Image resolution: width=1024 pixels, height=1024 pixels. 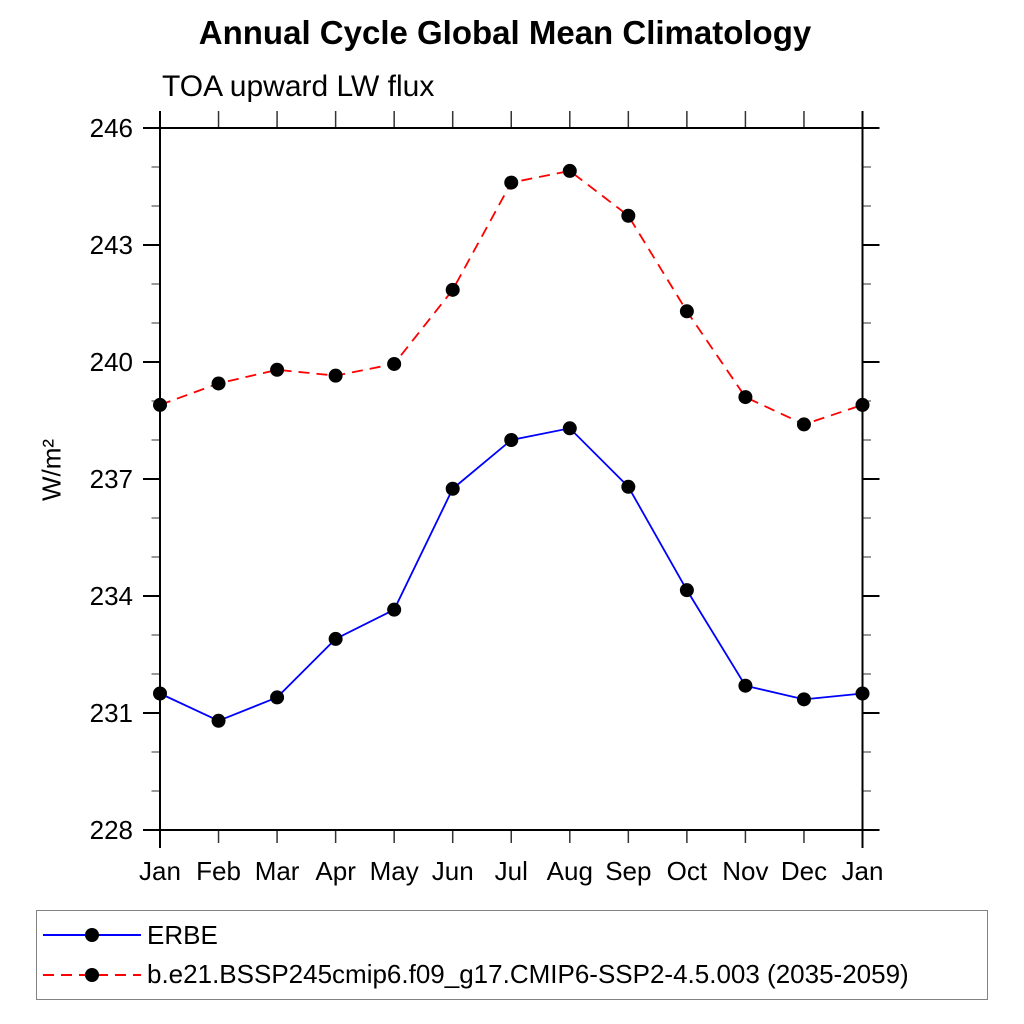 What do you see at coordinates (628, 871) in the screenshot?
I see `svg-text: Sep` at bounding box center [628, 871].